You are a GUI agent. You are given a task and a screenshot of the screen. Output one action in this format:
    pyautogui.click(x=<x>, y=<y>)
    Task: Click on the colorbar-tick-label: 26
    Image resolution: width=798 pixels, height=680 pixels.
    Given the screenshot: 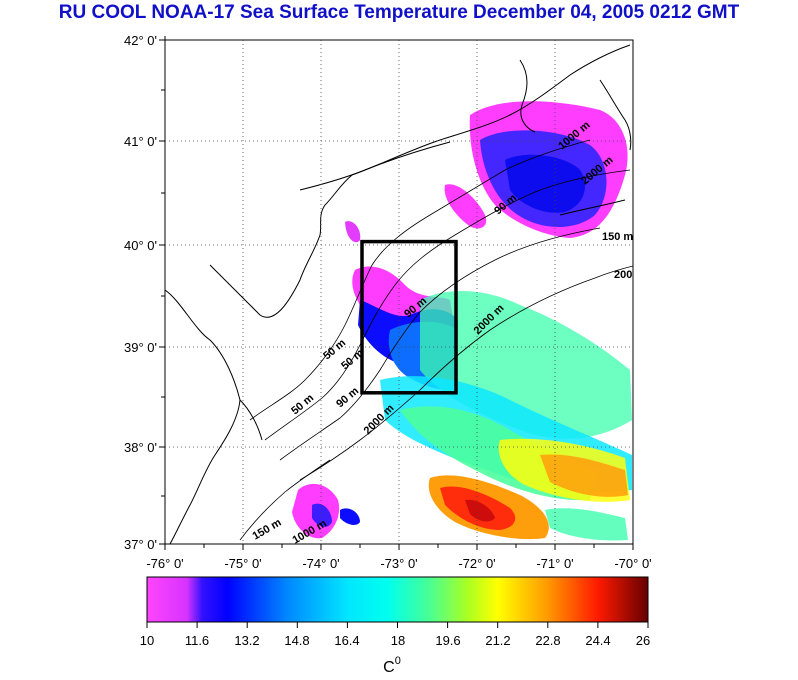 What is the action you would take?
    pyautogui.click(x=643, y=640)
    